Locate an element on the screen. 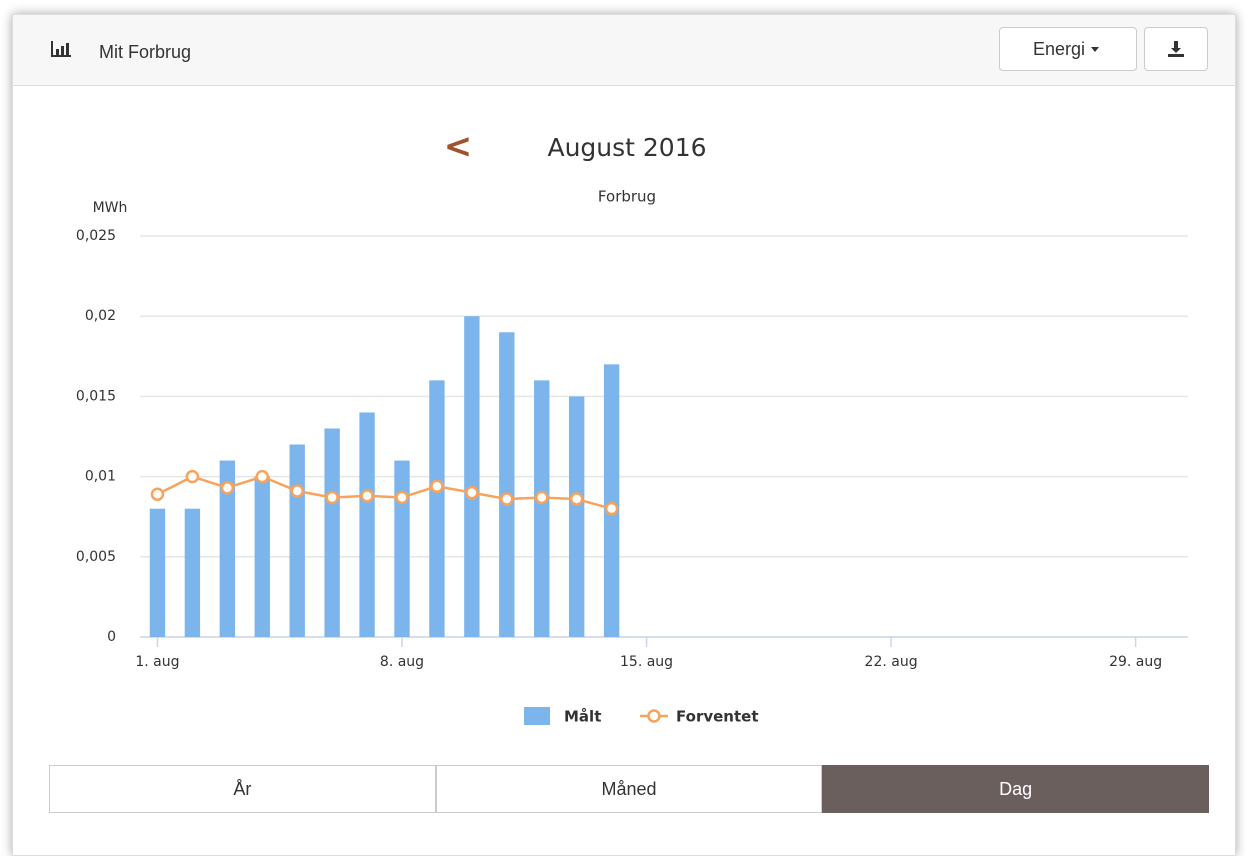  period-tabs: År Måned Dag is located at coordinates (629, 789).